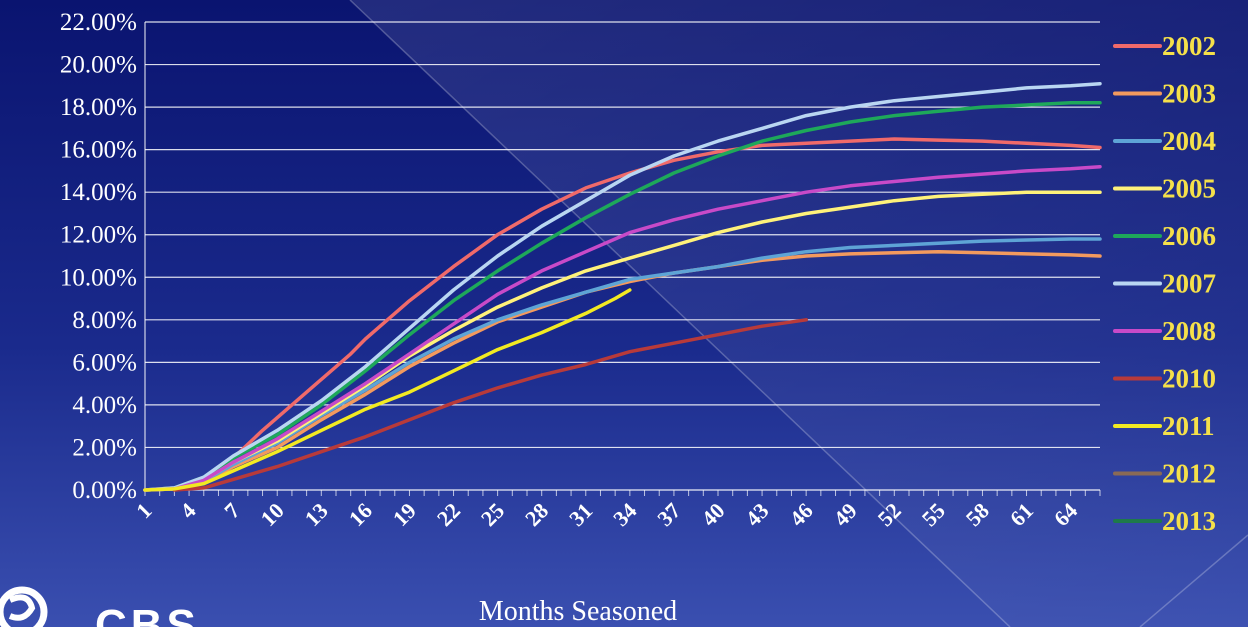  Describe the element at coordinates (756, 514) in the screenshot. I see `x-tick-label: 43` at that location.